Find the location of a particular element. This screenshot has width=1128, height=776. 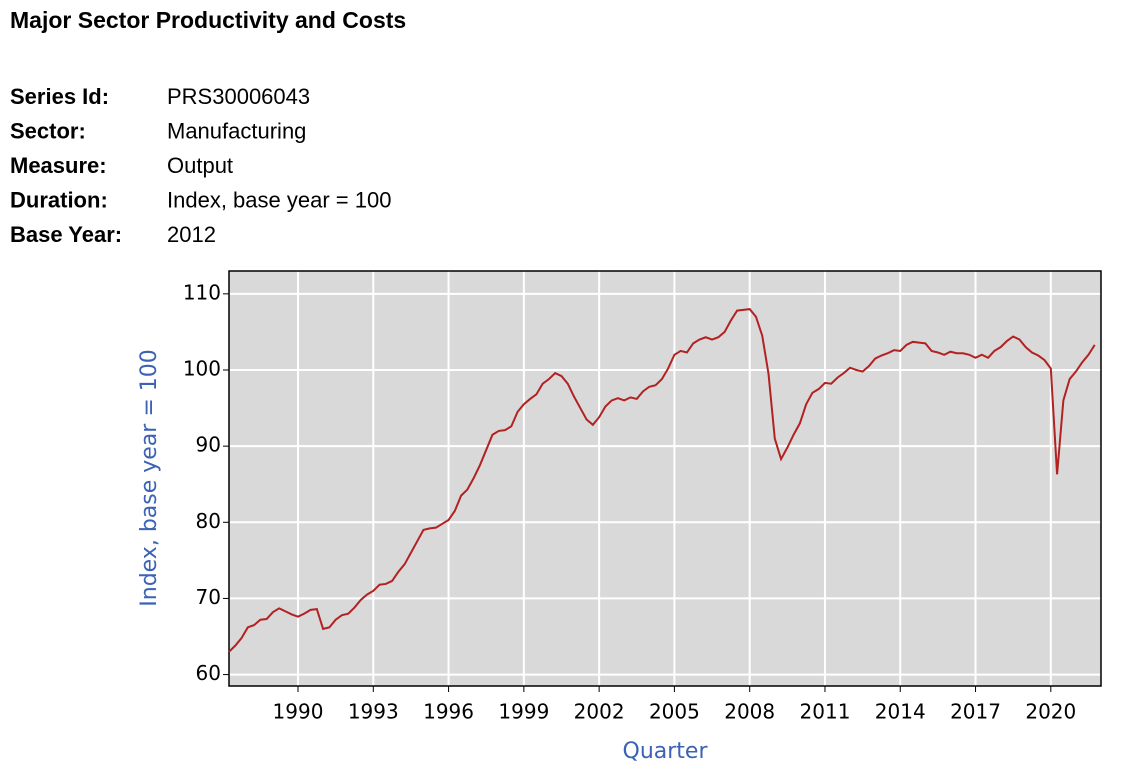

info-value: Index, base year = 100 is located at coordinates (279, 199).